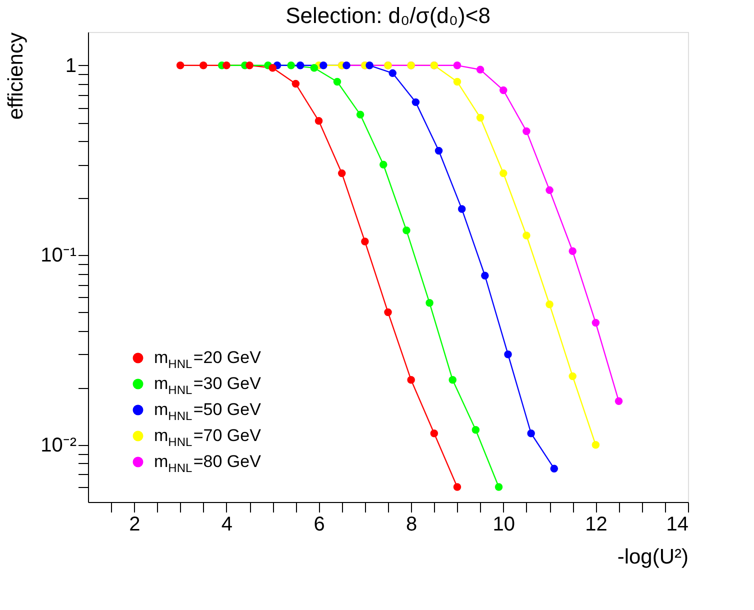  What do you see at coordinates (388, 15) in the screenshot?
I see `chart-title: Selection: d₀/σ(d₀)<8` at bounding box center [388, 15].